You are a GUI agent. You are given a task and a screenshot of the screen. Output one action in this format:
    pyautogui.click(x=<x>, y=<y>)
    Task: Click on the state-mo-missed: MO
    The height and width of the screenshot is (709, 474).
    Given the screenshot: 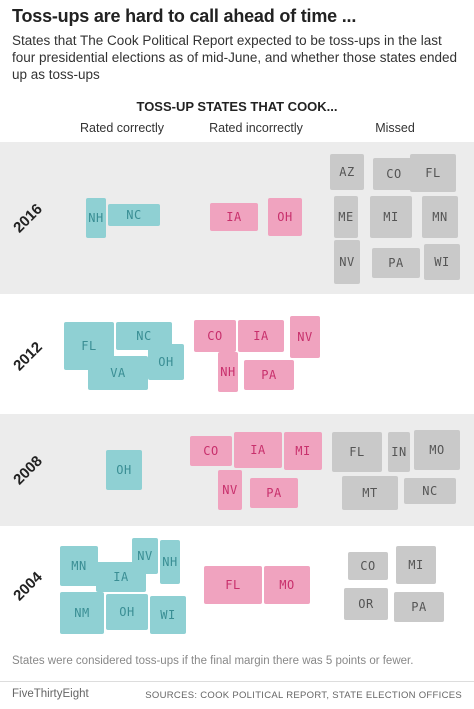 What is the action you would take?
    pyautogui.click(x=437, y=450)
    